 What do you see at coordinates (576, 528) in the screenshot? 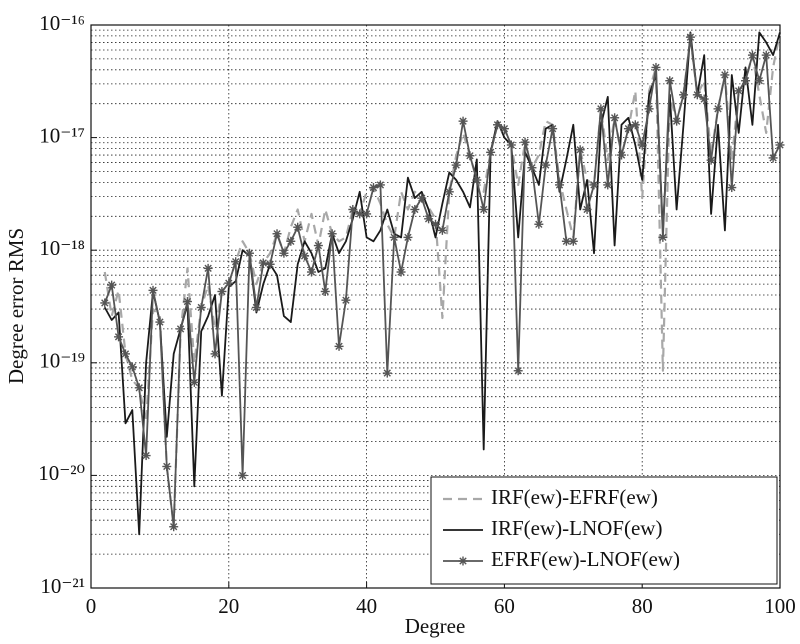
I see `legend-label: IRF(ew)-LNOF(ew)` at bounding box center [576, 528].